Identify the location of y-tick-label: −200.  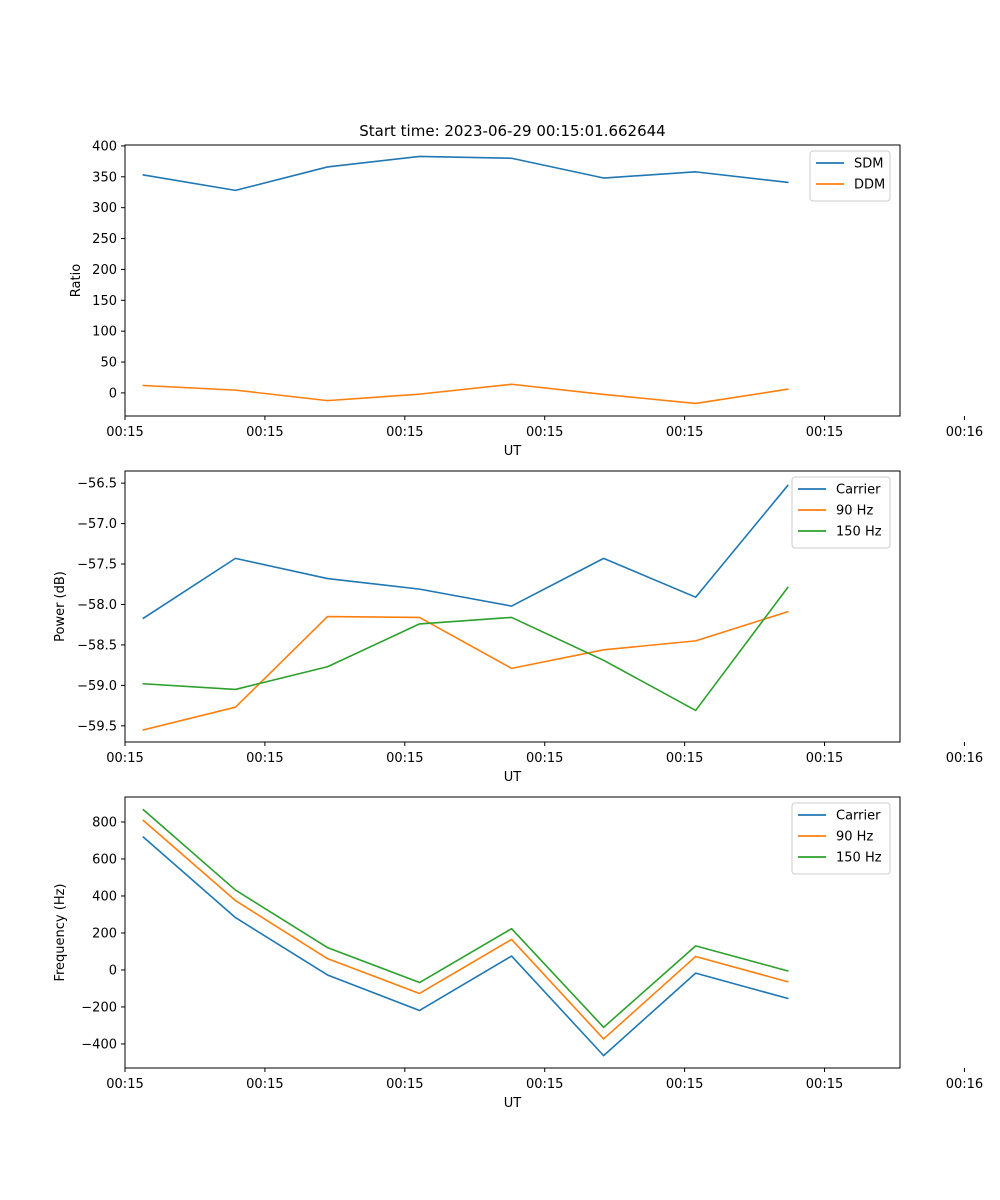
(99, 1007).